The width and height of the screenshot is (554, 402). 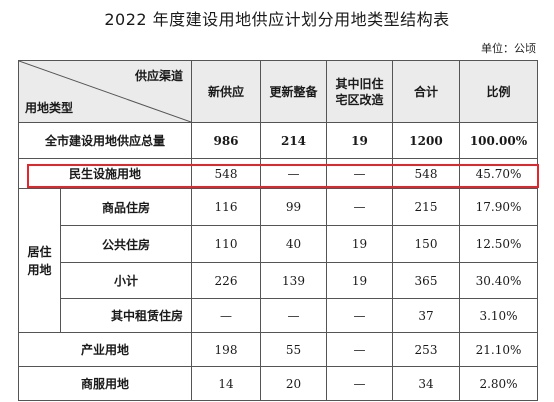 I want to click on land-type-header-label: 用地类型, so click(x=49, y=108).